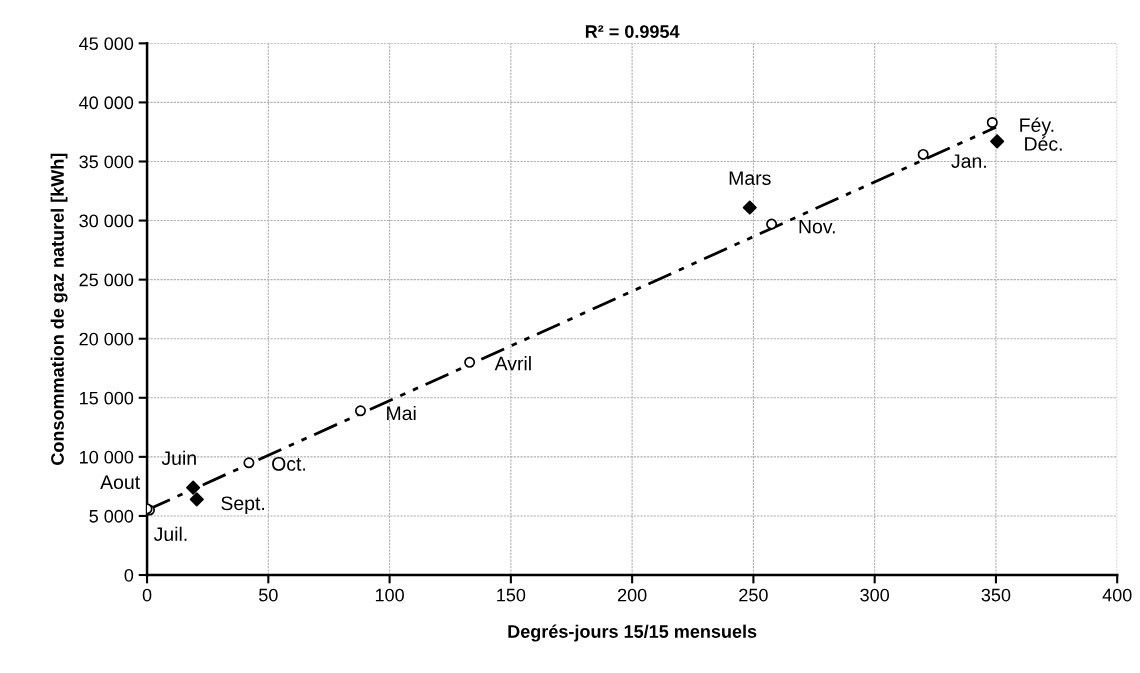 This screenshot has height=673, width=1140. What do you see at coordinates (59, 309) in the screenshot?
I see `y-axis-title: Consommation de gaz naturel [kWh]` at bounding box center [59, 309].